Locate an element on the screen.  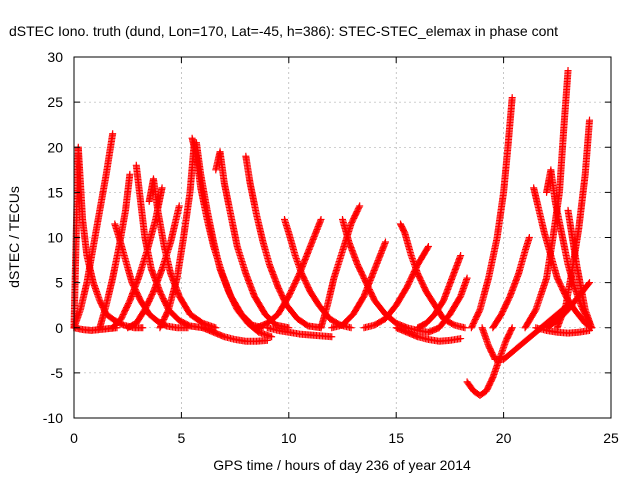
x-axis-label: GPS time / hours of day 236 of year 2014 is located at coordinates (342, 465).